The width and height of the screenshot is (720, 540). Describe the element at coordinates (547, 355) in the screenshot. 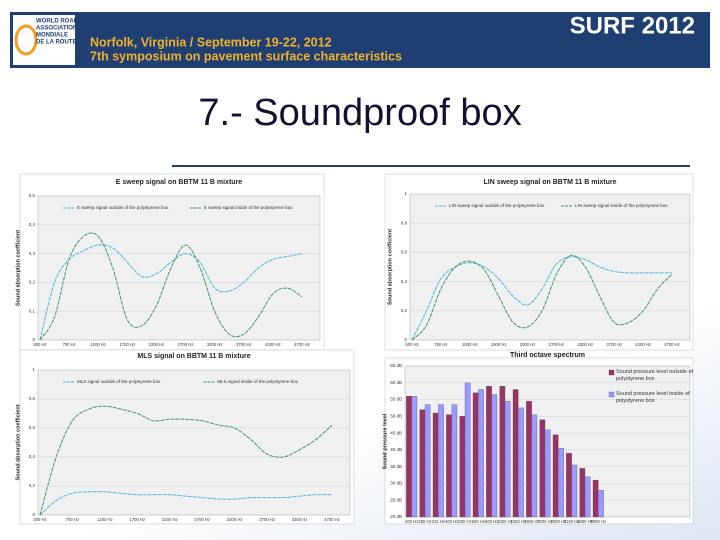

I see `chart-title: Third octave spectrum` at that location.